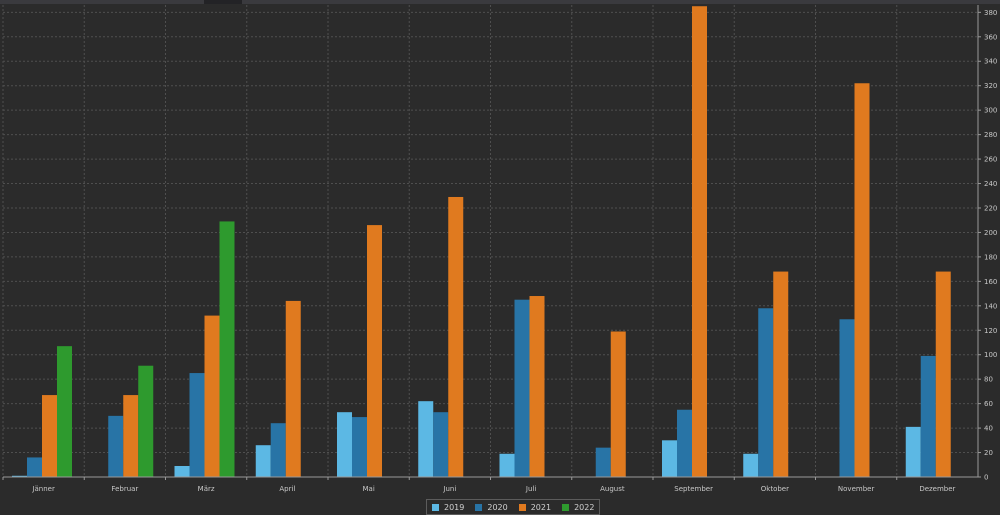 This screenshot has height=515, width=1000. Describe the element at coordinates (856, 489) in the screenshot. I see `x-tick-label: November` at that location.